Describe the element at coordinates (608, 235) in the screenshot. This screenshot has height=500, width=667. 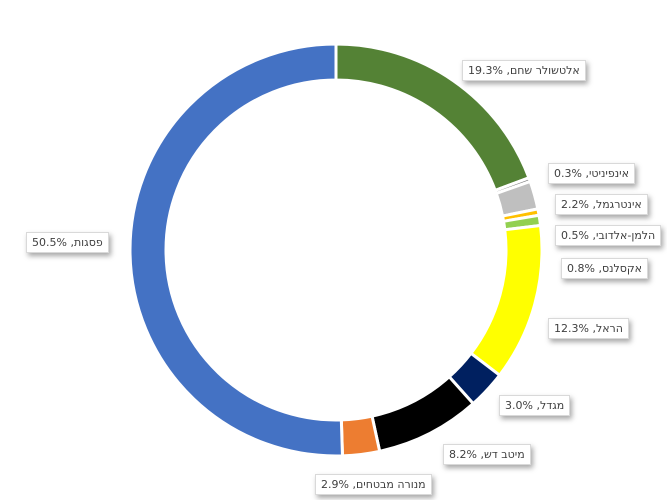
I see `data-label: הלמן-אלדובי, 0.5%` at that location.